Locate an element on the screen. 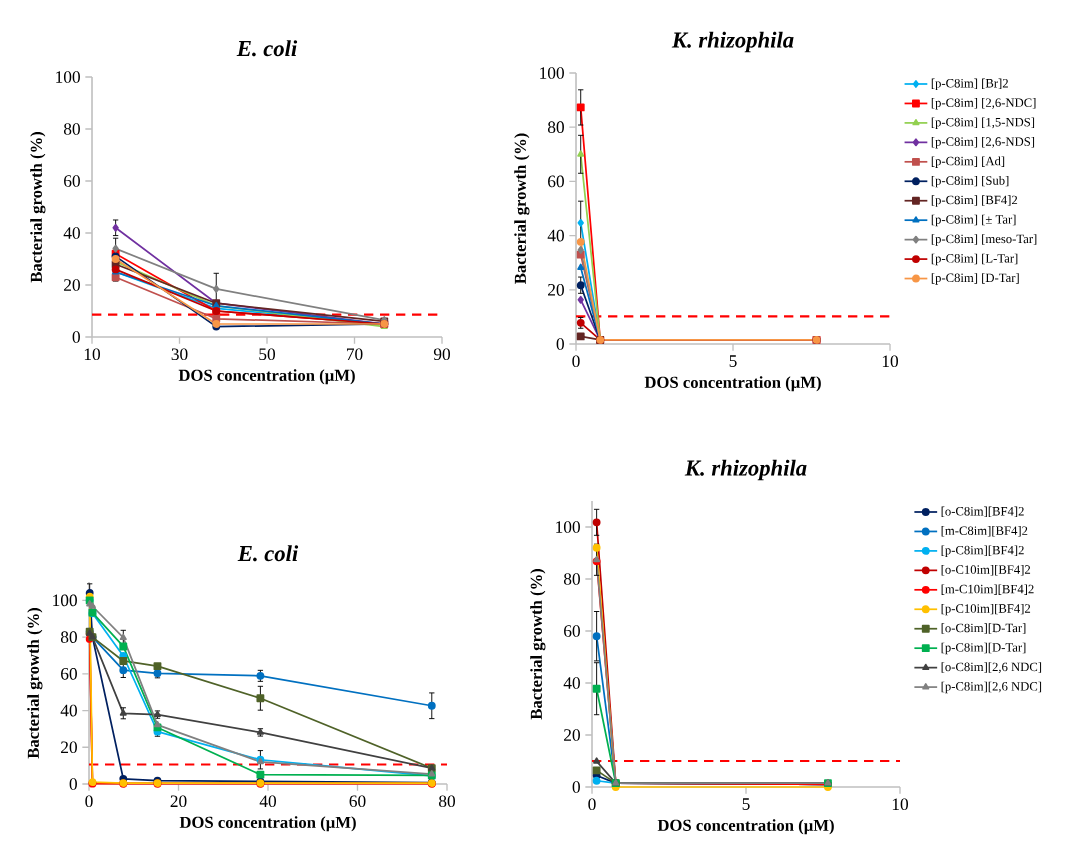 This screenshot has height=847, width=1084. legend-label: [p-C8im] [D-Tar] is located at coordinates (975, 279).